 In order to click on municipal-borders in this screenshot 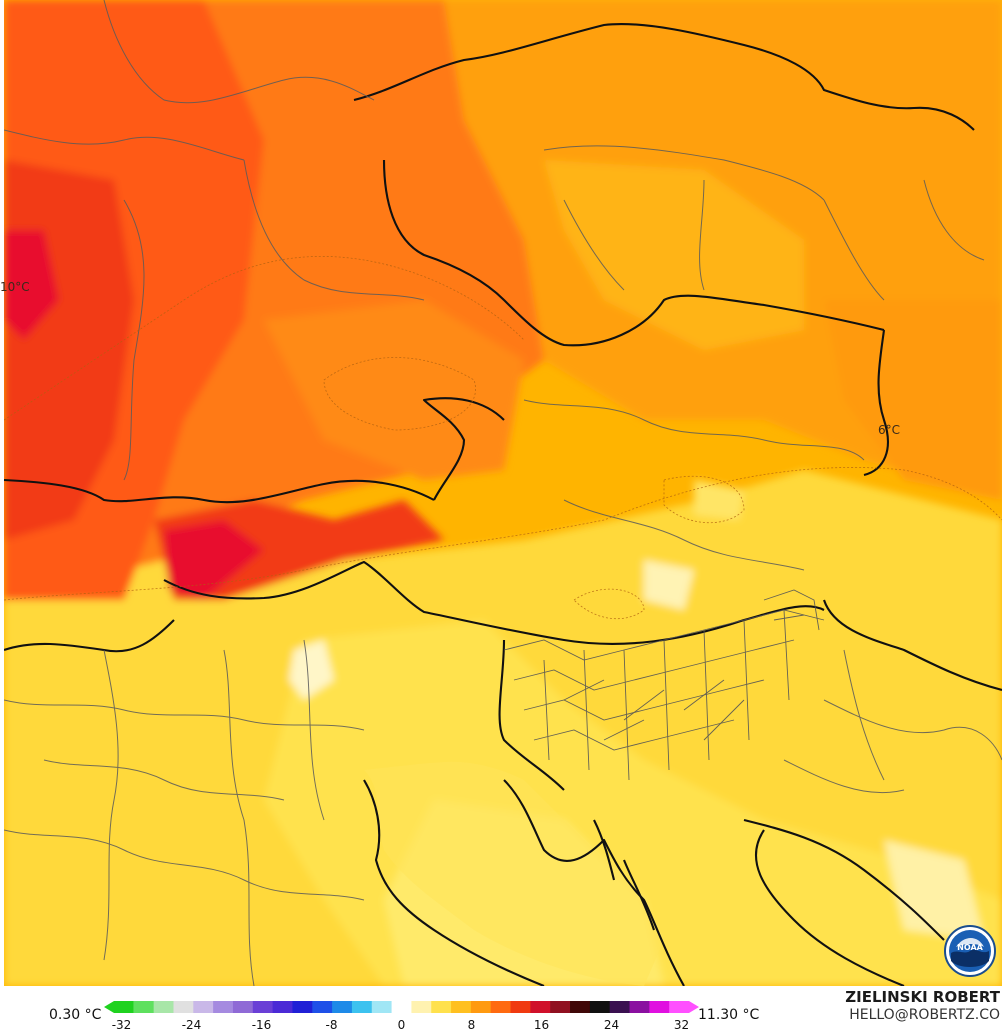, I will do `click(664, 685)`.